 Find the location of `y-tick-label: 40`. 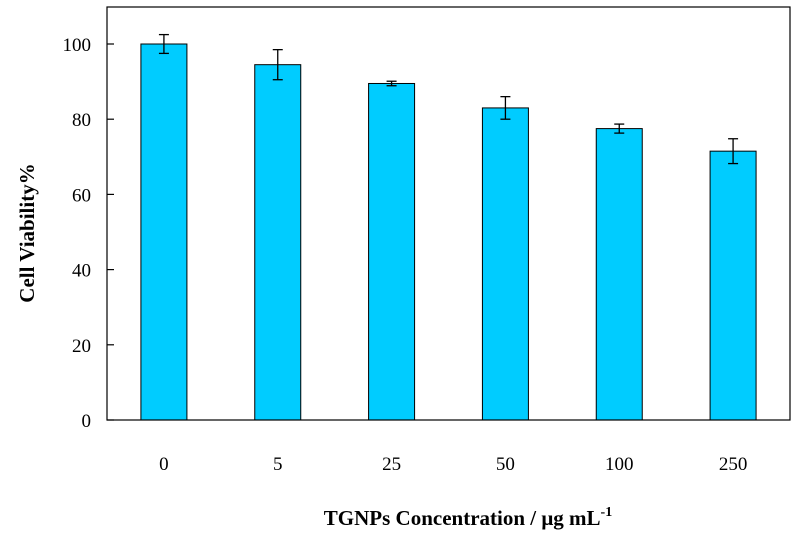

y-tick-label: 40 is located at coordinates (81, 271).